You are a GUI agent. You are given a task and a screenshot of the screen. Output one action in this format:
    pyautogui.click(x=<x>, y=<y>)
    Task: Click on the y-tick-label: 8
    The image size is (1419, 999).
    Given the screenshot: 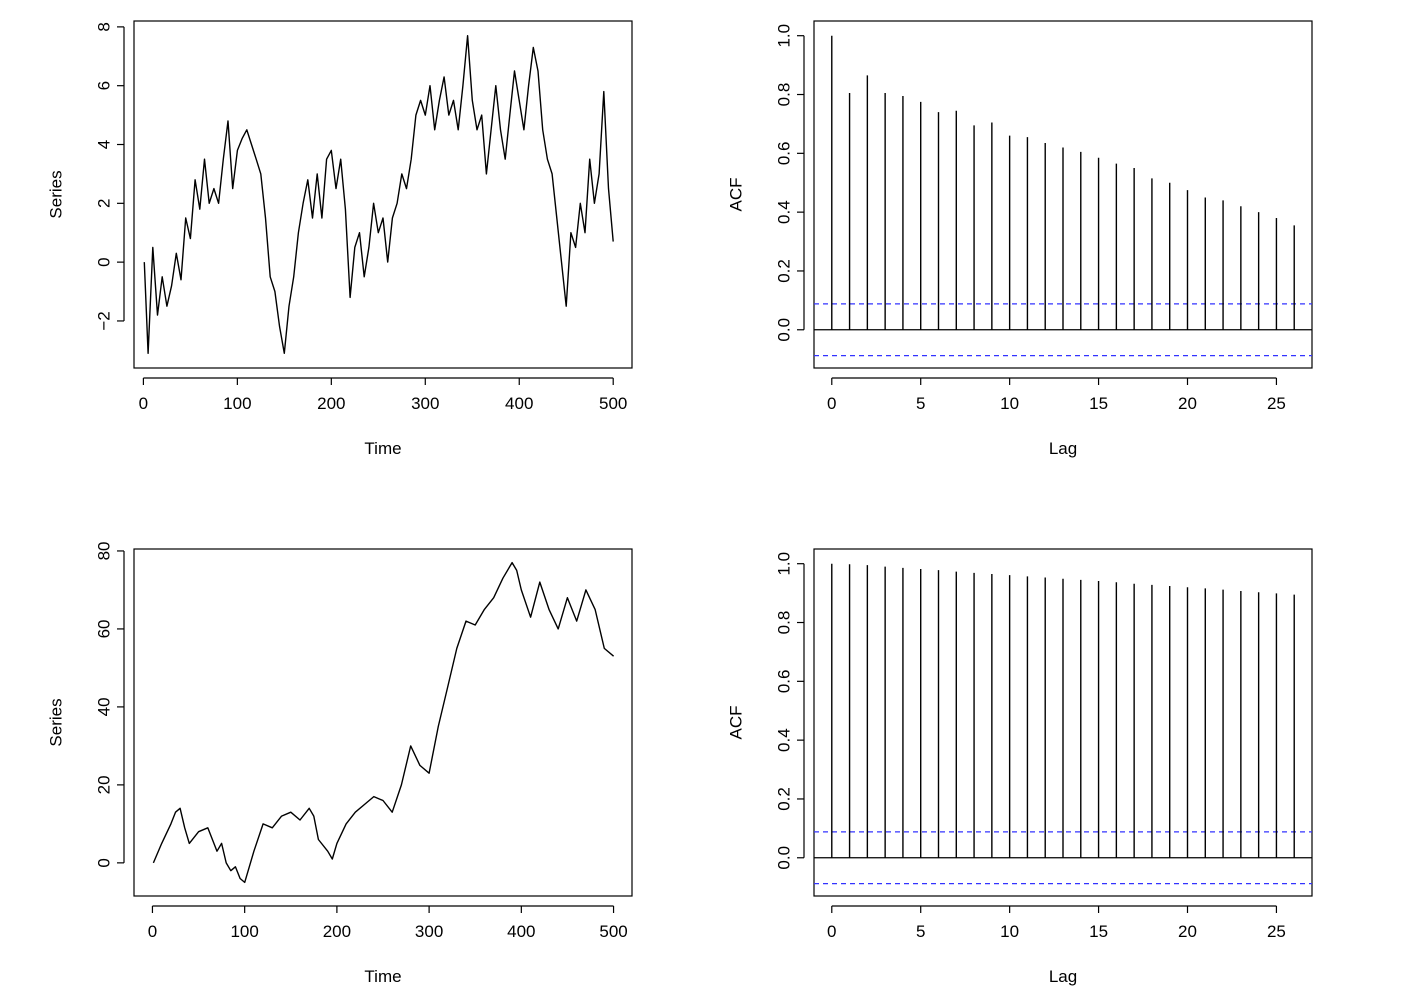 What is the action you would take?
    pyautogui.click(x=104, y=26)
    